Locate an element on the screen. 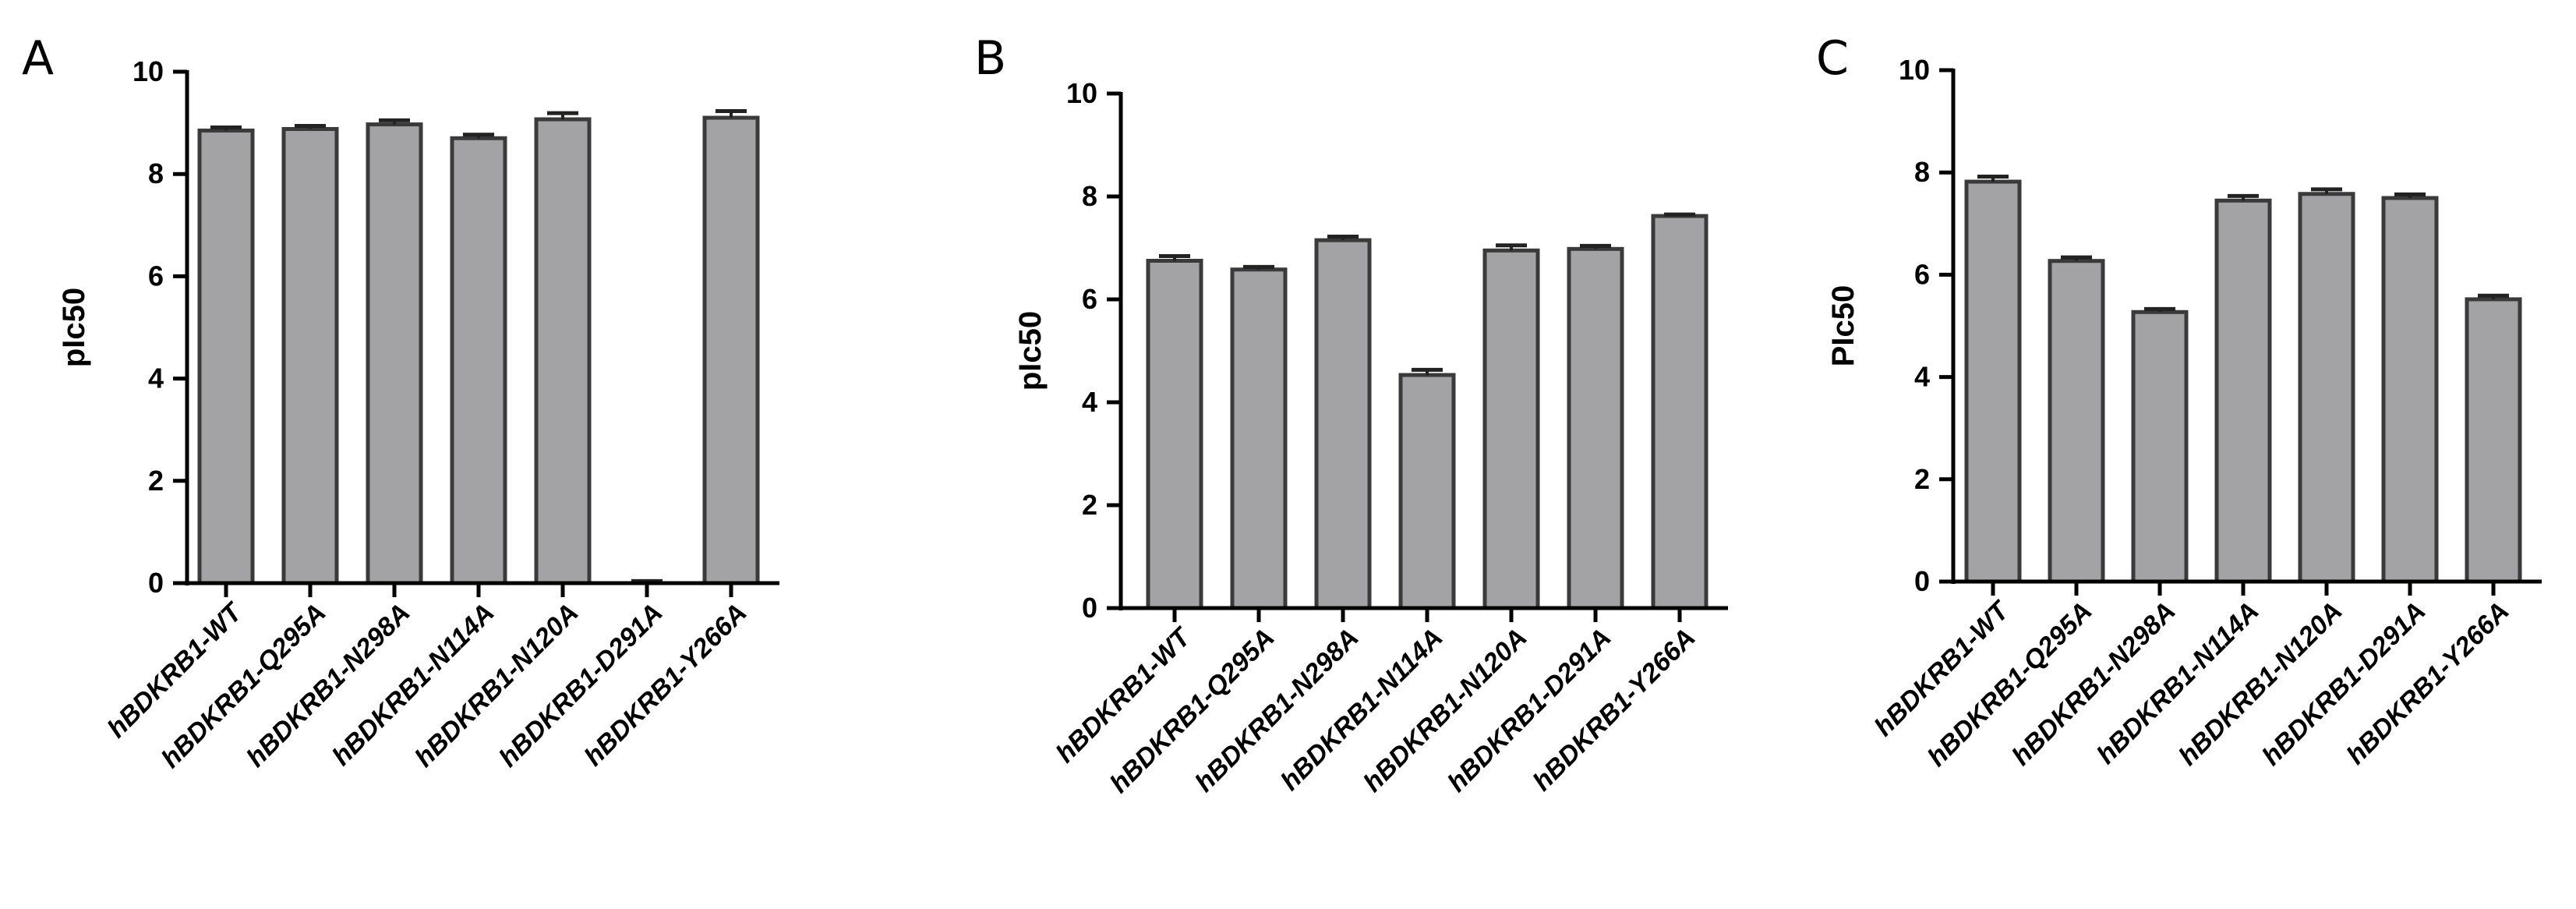 Image resolution: width=2576 pixels, height=909 pixels. y-axis-label: PIc50 is located at coordinates (1843, 326).